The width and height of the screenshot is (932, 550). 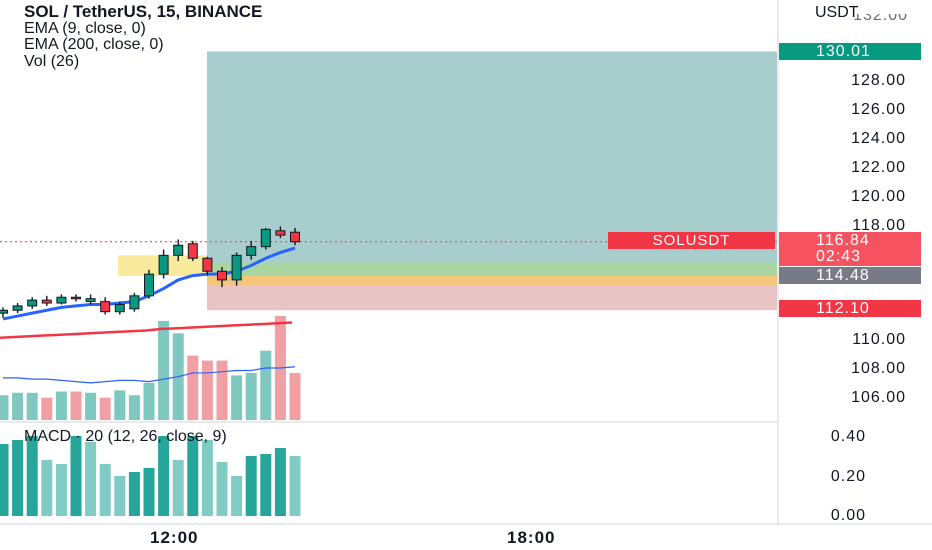 What do you see at coordinates (878, 368) in the screenshot?
I see `price-tick: 108.00` at bounding box center [878, 368].